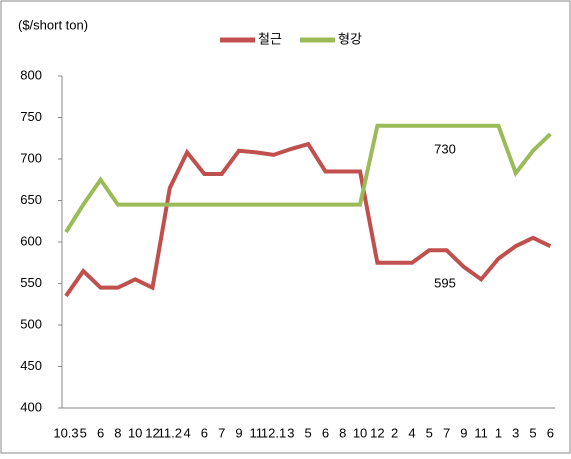 The image size is (571, 459). What do you see at coordinates (31, 199) in the screenshot?
I see `y-tick-label: 650` at bounding box center [31, 199].